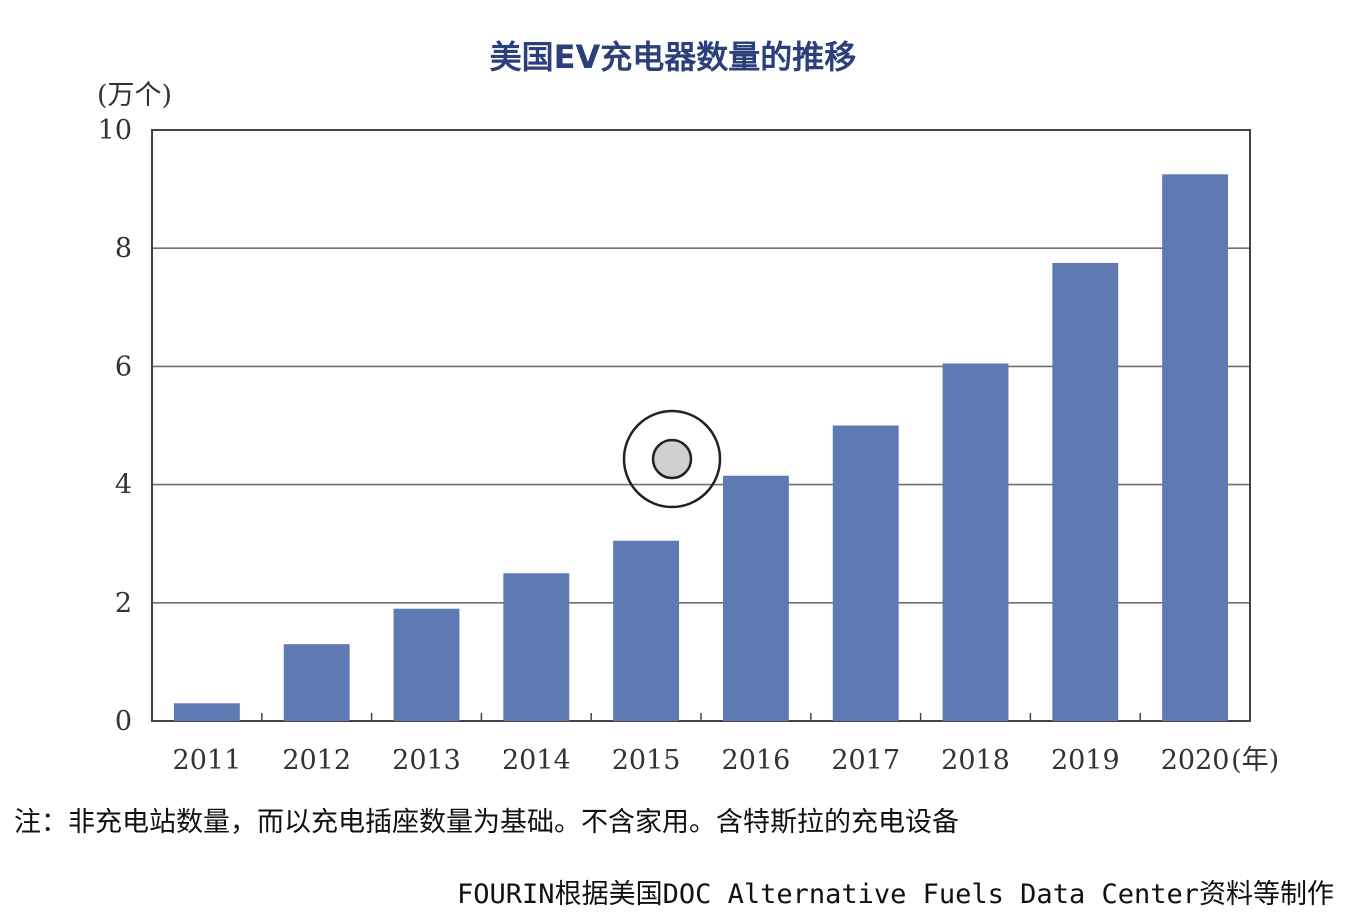  I want to click on x-tick-label: 2014, so click(536, 760).